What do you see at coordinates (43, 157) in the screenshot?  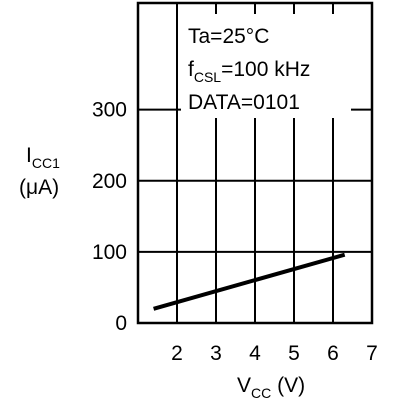 I see `y-axis-label: ICC1` at bounding box center [43, 157].